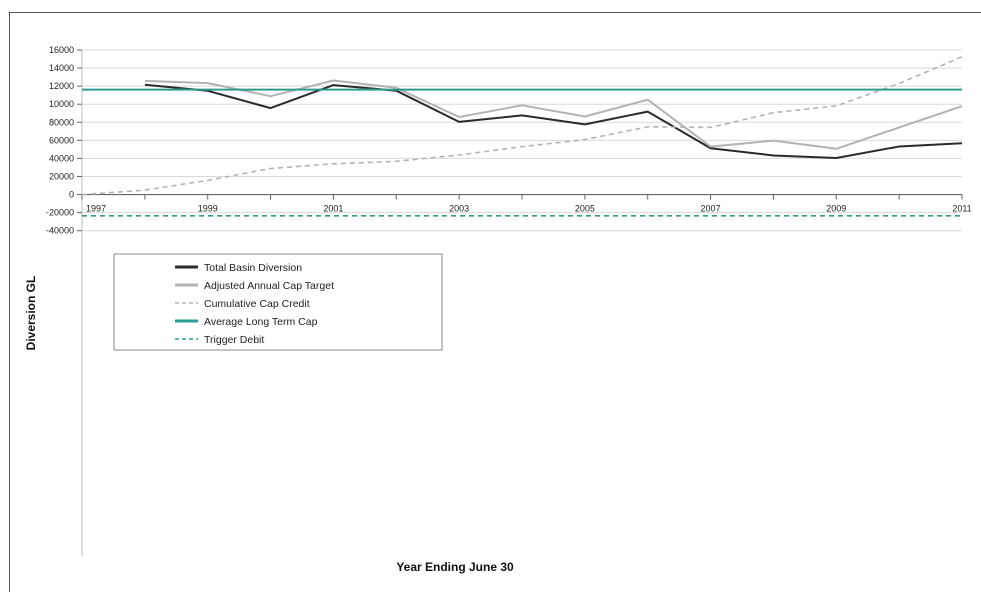  What do you see at coordinates (455, 567) in the screenshot?
I see `x-axis-title: Year Ending June 30` at bounding box center [455, 567].